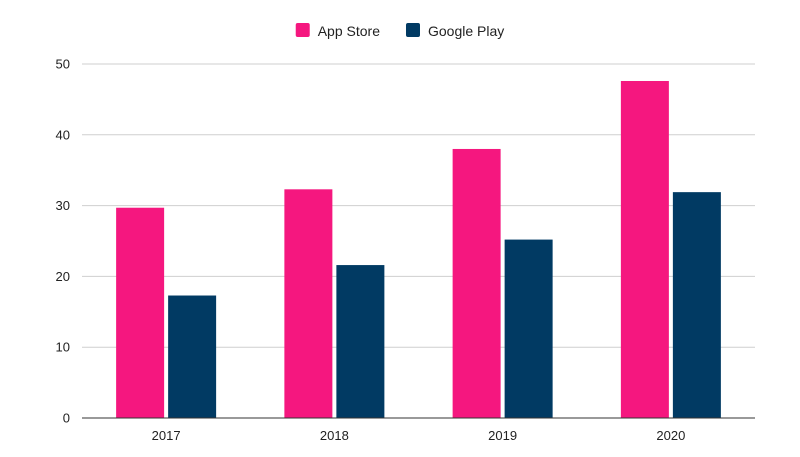 Image resolution: width=800 pixels, height=457 pixels. What do you see at coordinates (308, 303) in the screenshot?
I see `bar-app-store-2018` at bounding box center [308, 303].